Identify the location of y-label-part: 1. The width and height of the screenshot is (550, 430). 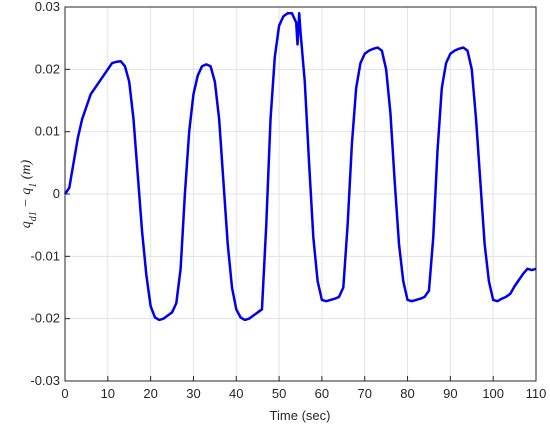
(33, 185).